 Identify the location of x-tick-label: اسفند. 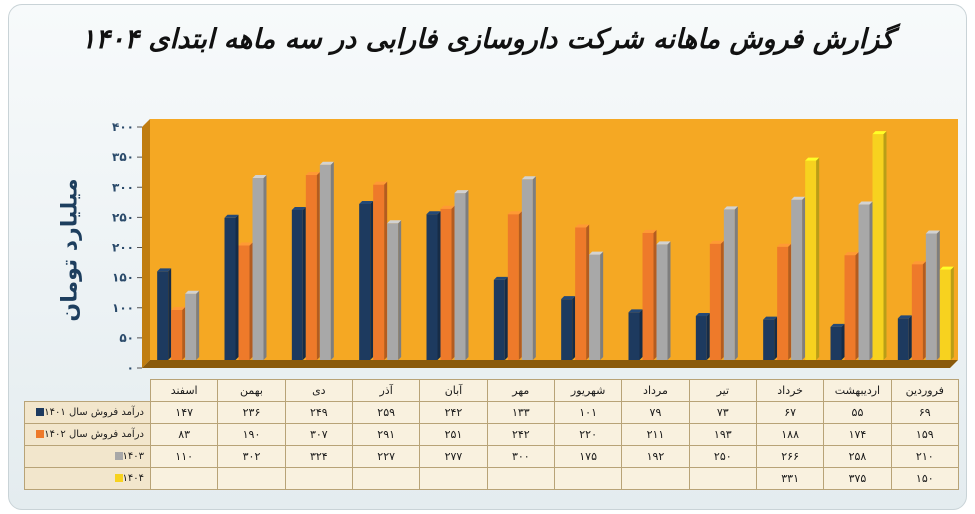
(184, 390).